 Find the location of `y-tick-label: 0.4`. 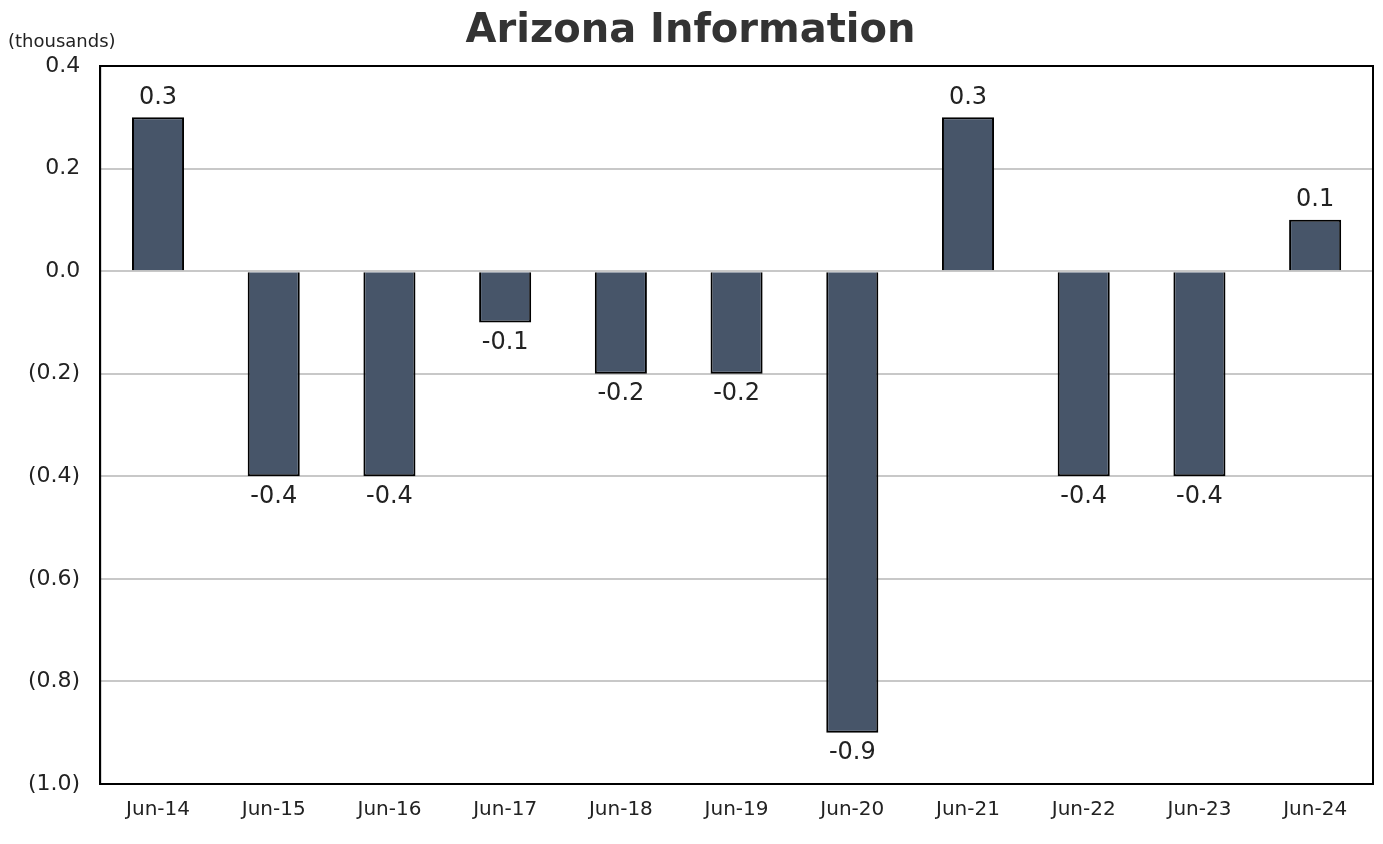

y-tick-label: 0.4 is located at coordinates (63, 64).